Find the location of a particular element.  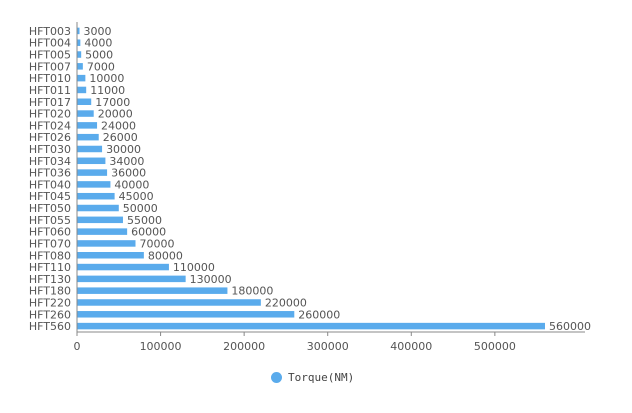

category-label-hft130: HFT130 is located at coordinates (50, 279).